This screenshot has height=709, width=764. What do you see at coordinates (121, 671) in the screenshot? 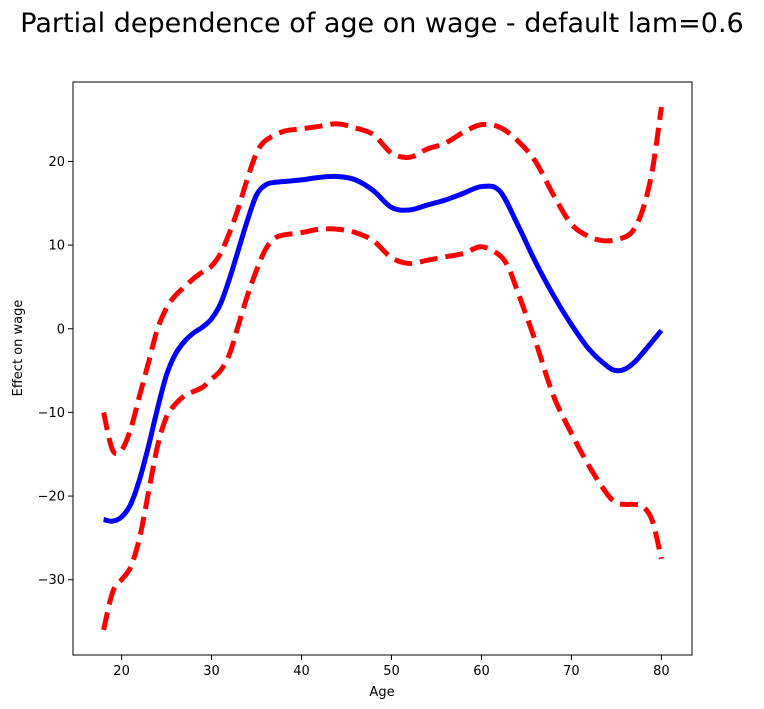
I see `x-tick-label: 20` at bounding box center [121, 671].